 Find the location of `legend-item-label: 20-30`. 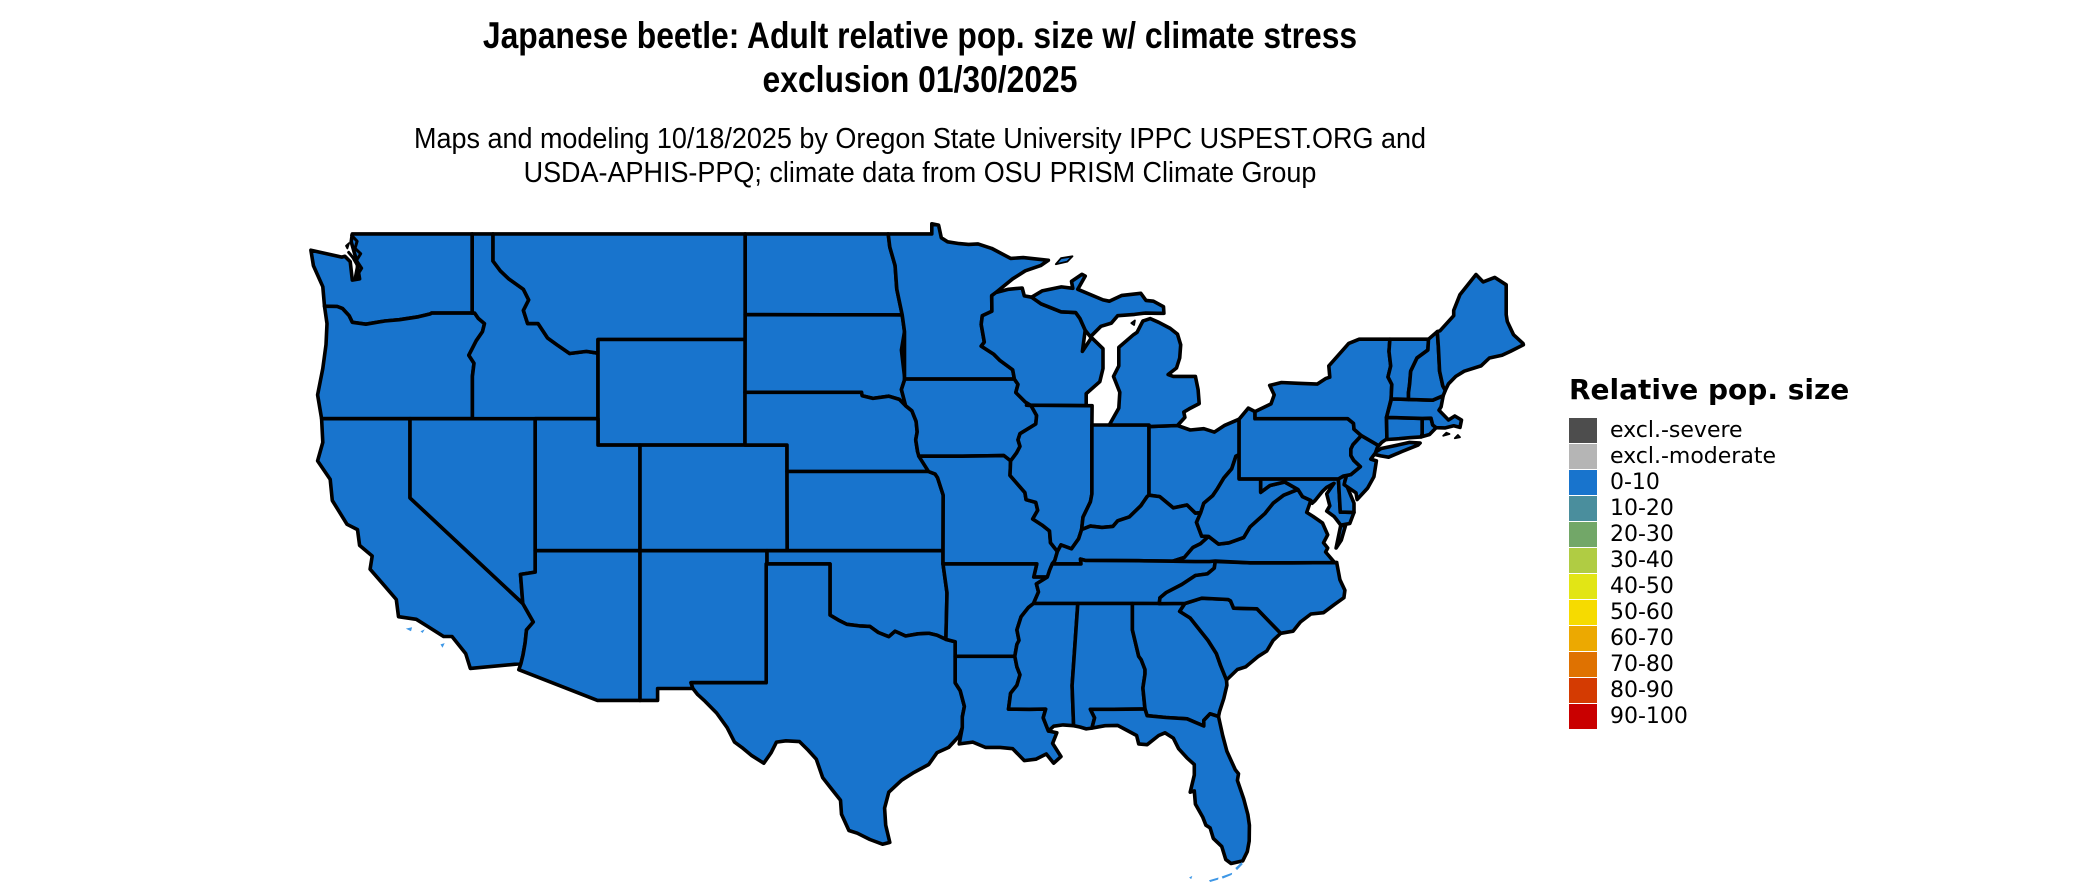

legend-item-label: 20-30 is located at coordinates (1642, 534).